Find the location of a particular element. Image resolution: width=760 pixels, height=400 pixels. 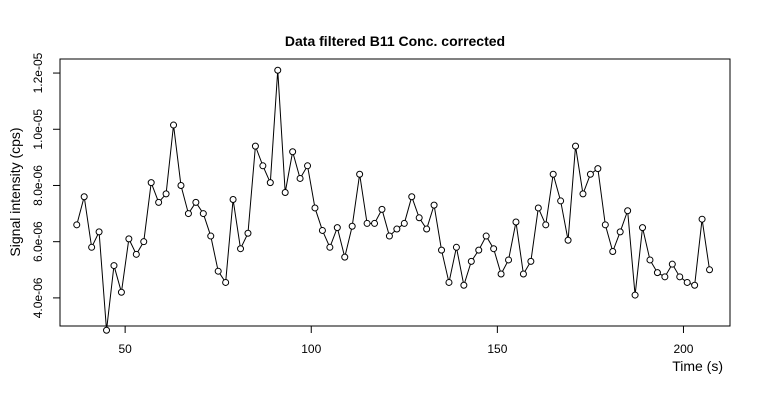

y-axis-label: Signal intensity (cps) is located at coordinates (15, 191).